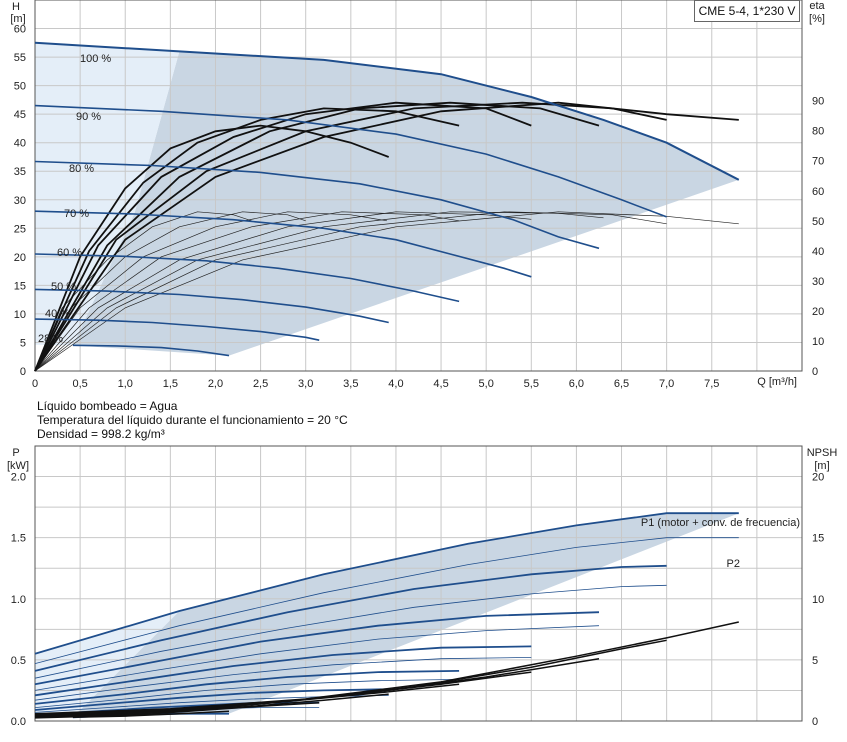 This screenshot has width=847, height=742. Describe the element at coordinates (818, 282) in the screenshot. I see `y2-tick-label: 30` at that location.